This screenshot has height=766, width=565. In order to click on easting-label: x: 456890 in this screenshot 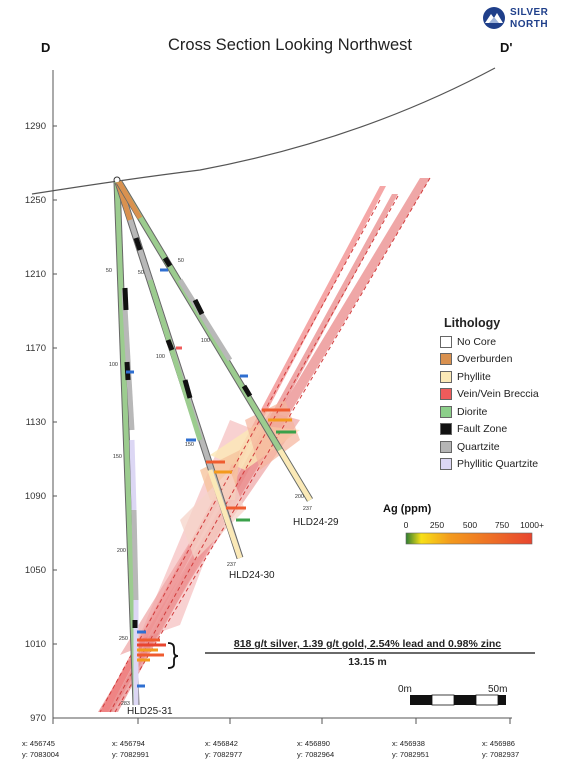, I will do `click(313, 743)`.